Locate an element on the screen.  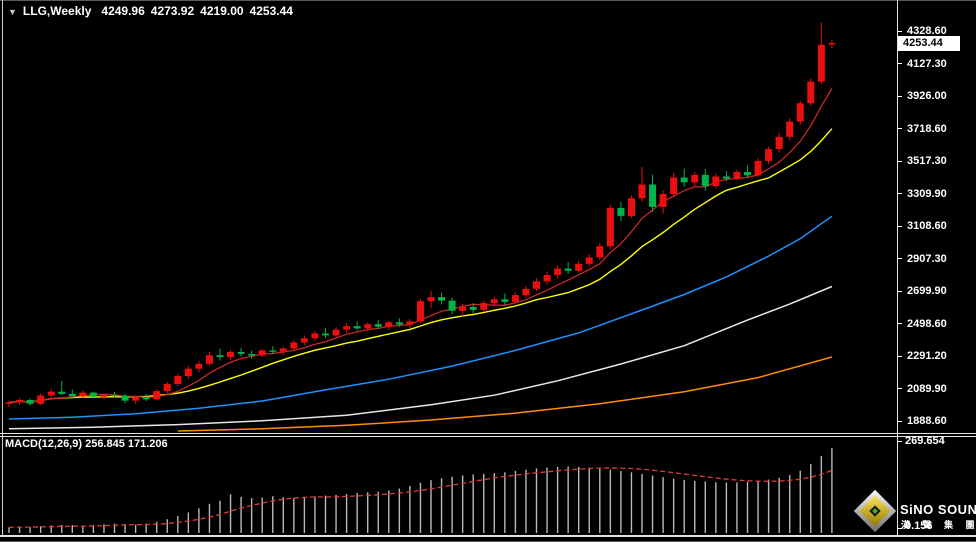
price-axis-label: 3718.60 is located at coordinates (936, 129).